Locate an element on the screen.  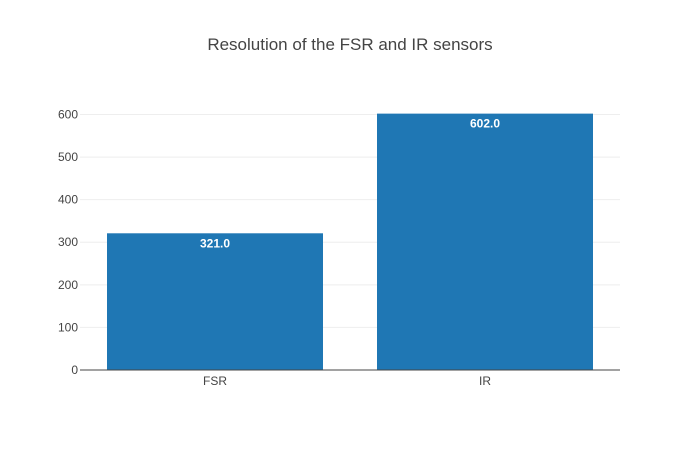
y-tick-label: 200 is located at coordinates (68, 285).